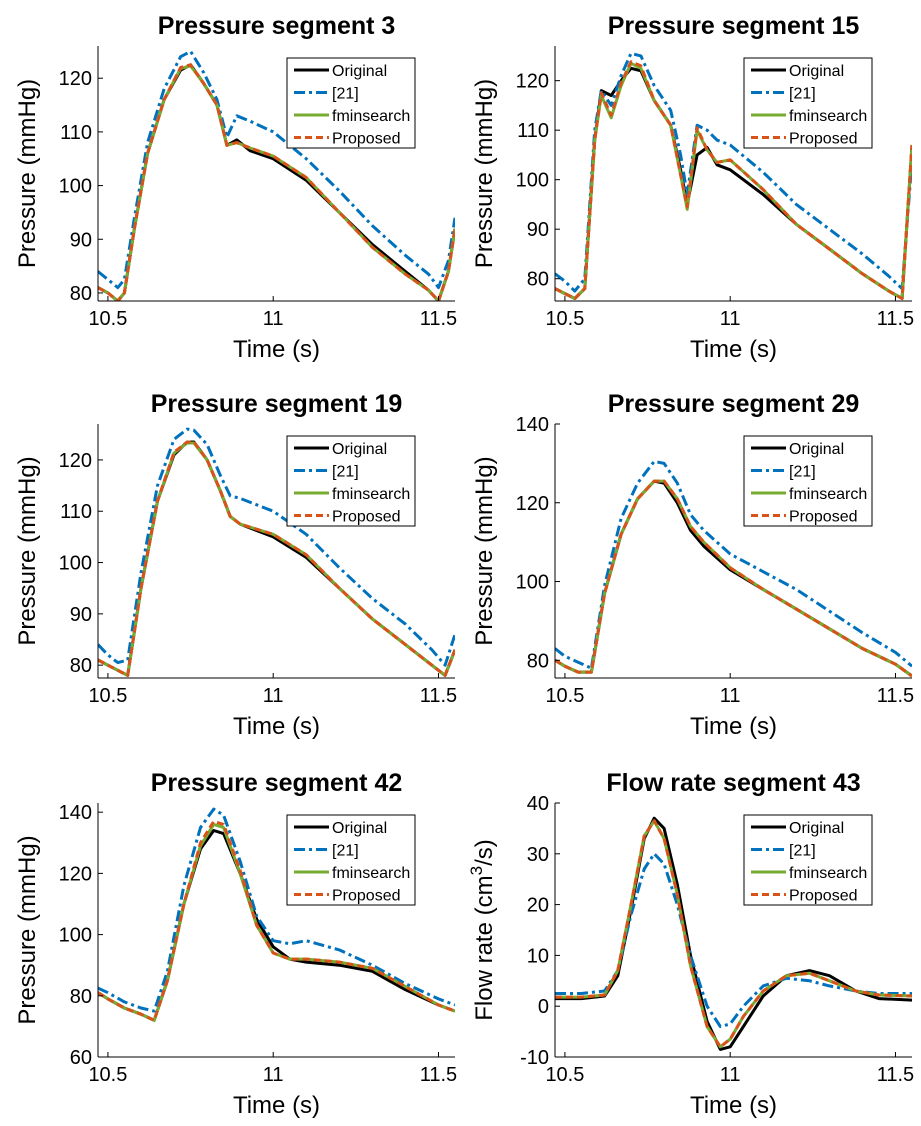 The width and height of the screenshot is (921, 1126). What do you see at coordinates (538, 906) in the screenshot?
I see `y-tick-label: 20` at bounding box center [538, 906].